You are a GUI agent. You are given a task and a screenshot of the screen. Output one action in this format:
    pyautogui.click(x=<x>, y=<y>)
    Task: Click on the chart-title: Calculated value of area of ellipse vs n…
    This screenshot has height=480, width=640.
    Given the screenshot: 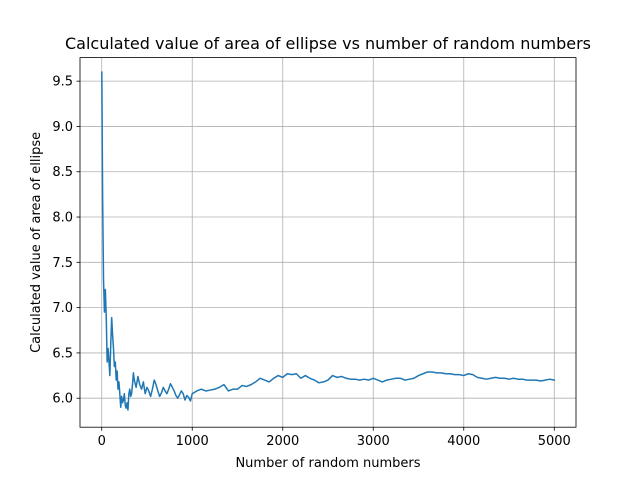 What is the action you would take?
    pyautogui.click(x=328, y=43)
    